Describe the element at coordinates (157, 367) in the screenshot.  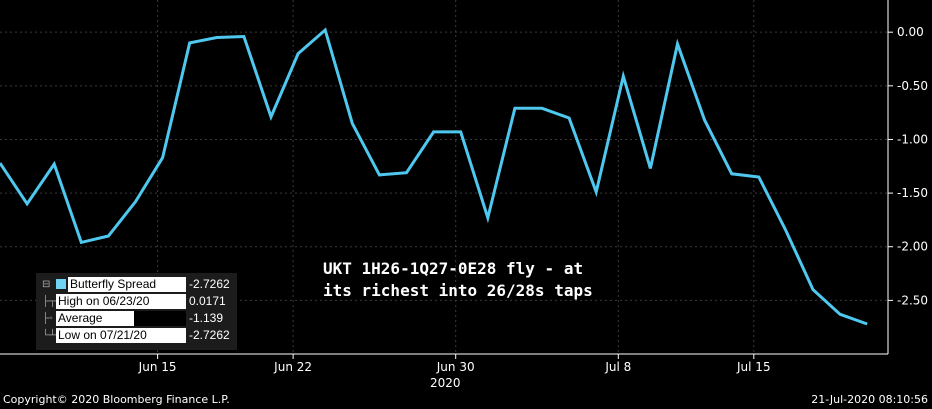
I see `x-tick-label: Jun 15` at that location.